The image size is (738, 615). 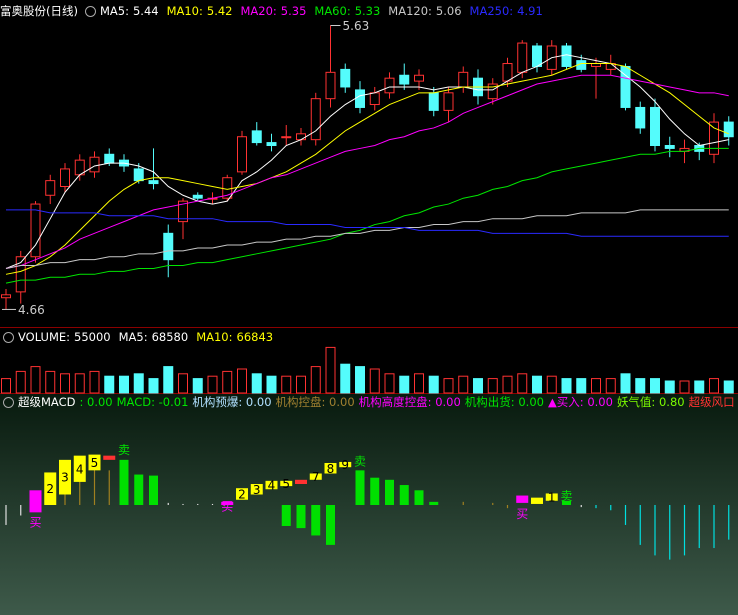 What do you see at coordinates (491, 11) in the screenshot?
I see `legend-label: MA250:` at bounding box center [491, 11].